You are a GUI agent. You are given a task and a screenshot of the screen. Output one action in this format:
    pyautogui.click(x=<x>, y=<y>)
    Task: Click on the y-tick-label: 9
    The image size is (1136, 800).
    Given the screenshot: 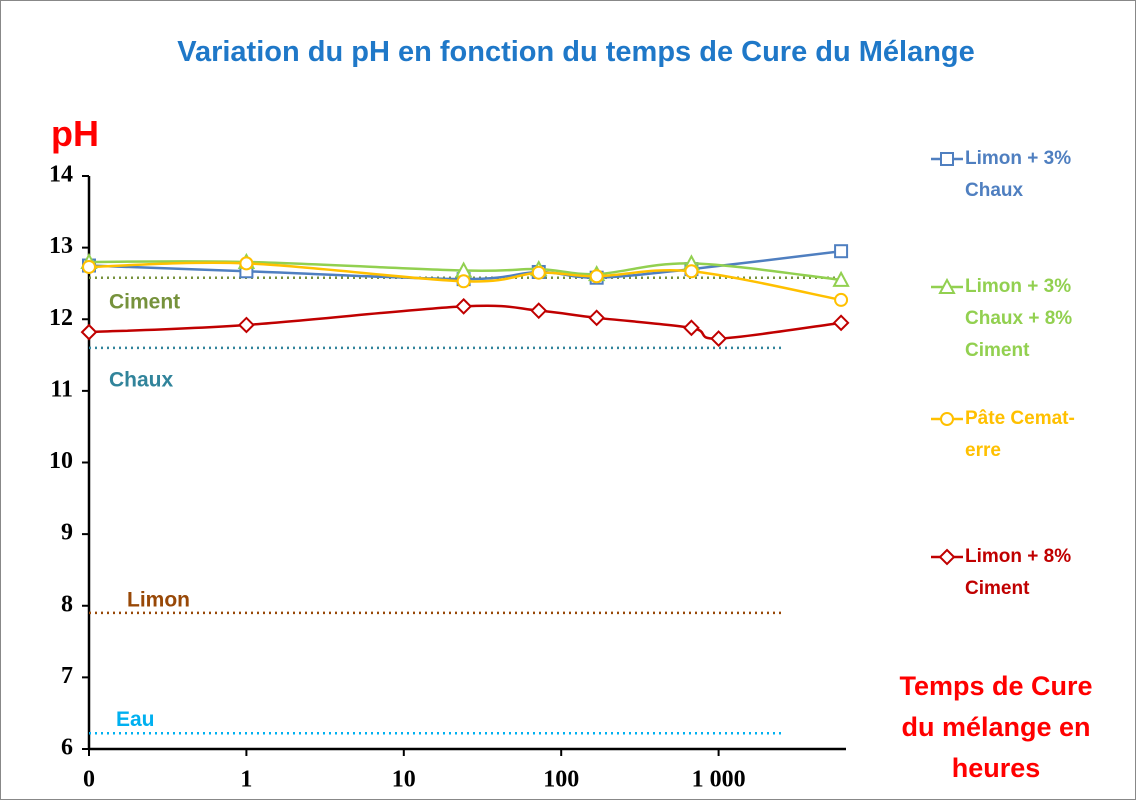 What is the action you would take?
    pyautogui.click(x=67, y=533)
    